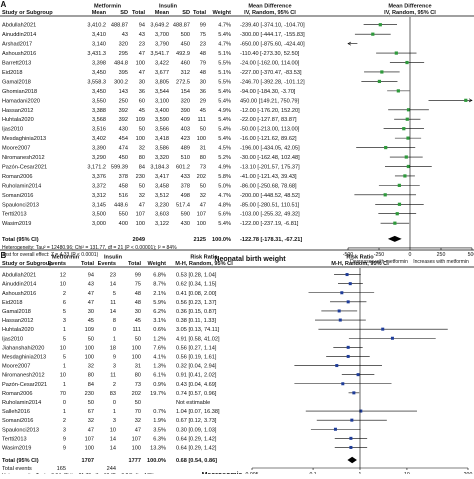 The width and height of the screenshot is (474, 479). What do you see at coordinates (158, 394) in the screenshot?
I see `panel-b-row-w: 19.7%` at bounding box center [158, 394].